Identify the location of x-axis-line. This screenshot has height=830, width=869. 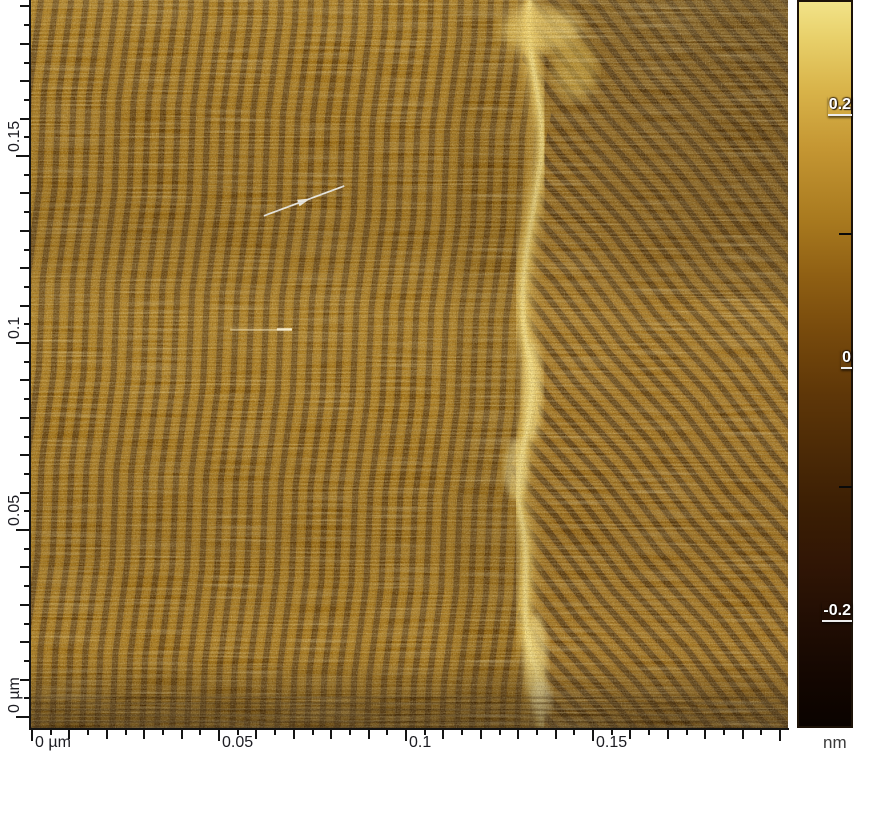
(409, 729).